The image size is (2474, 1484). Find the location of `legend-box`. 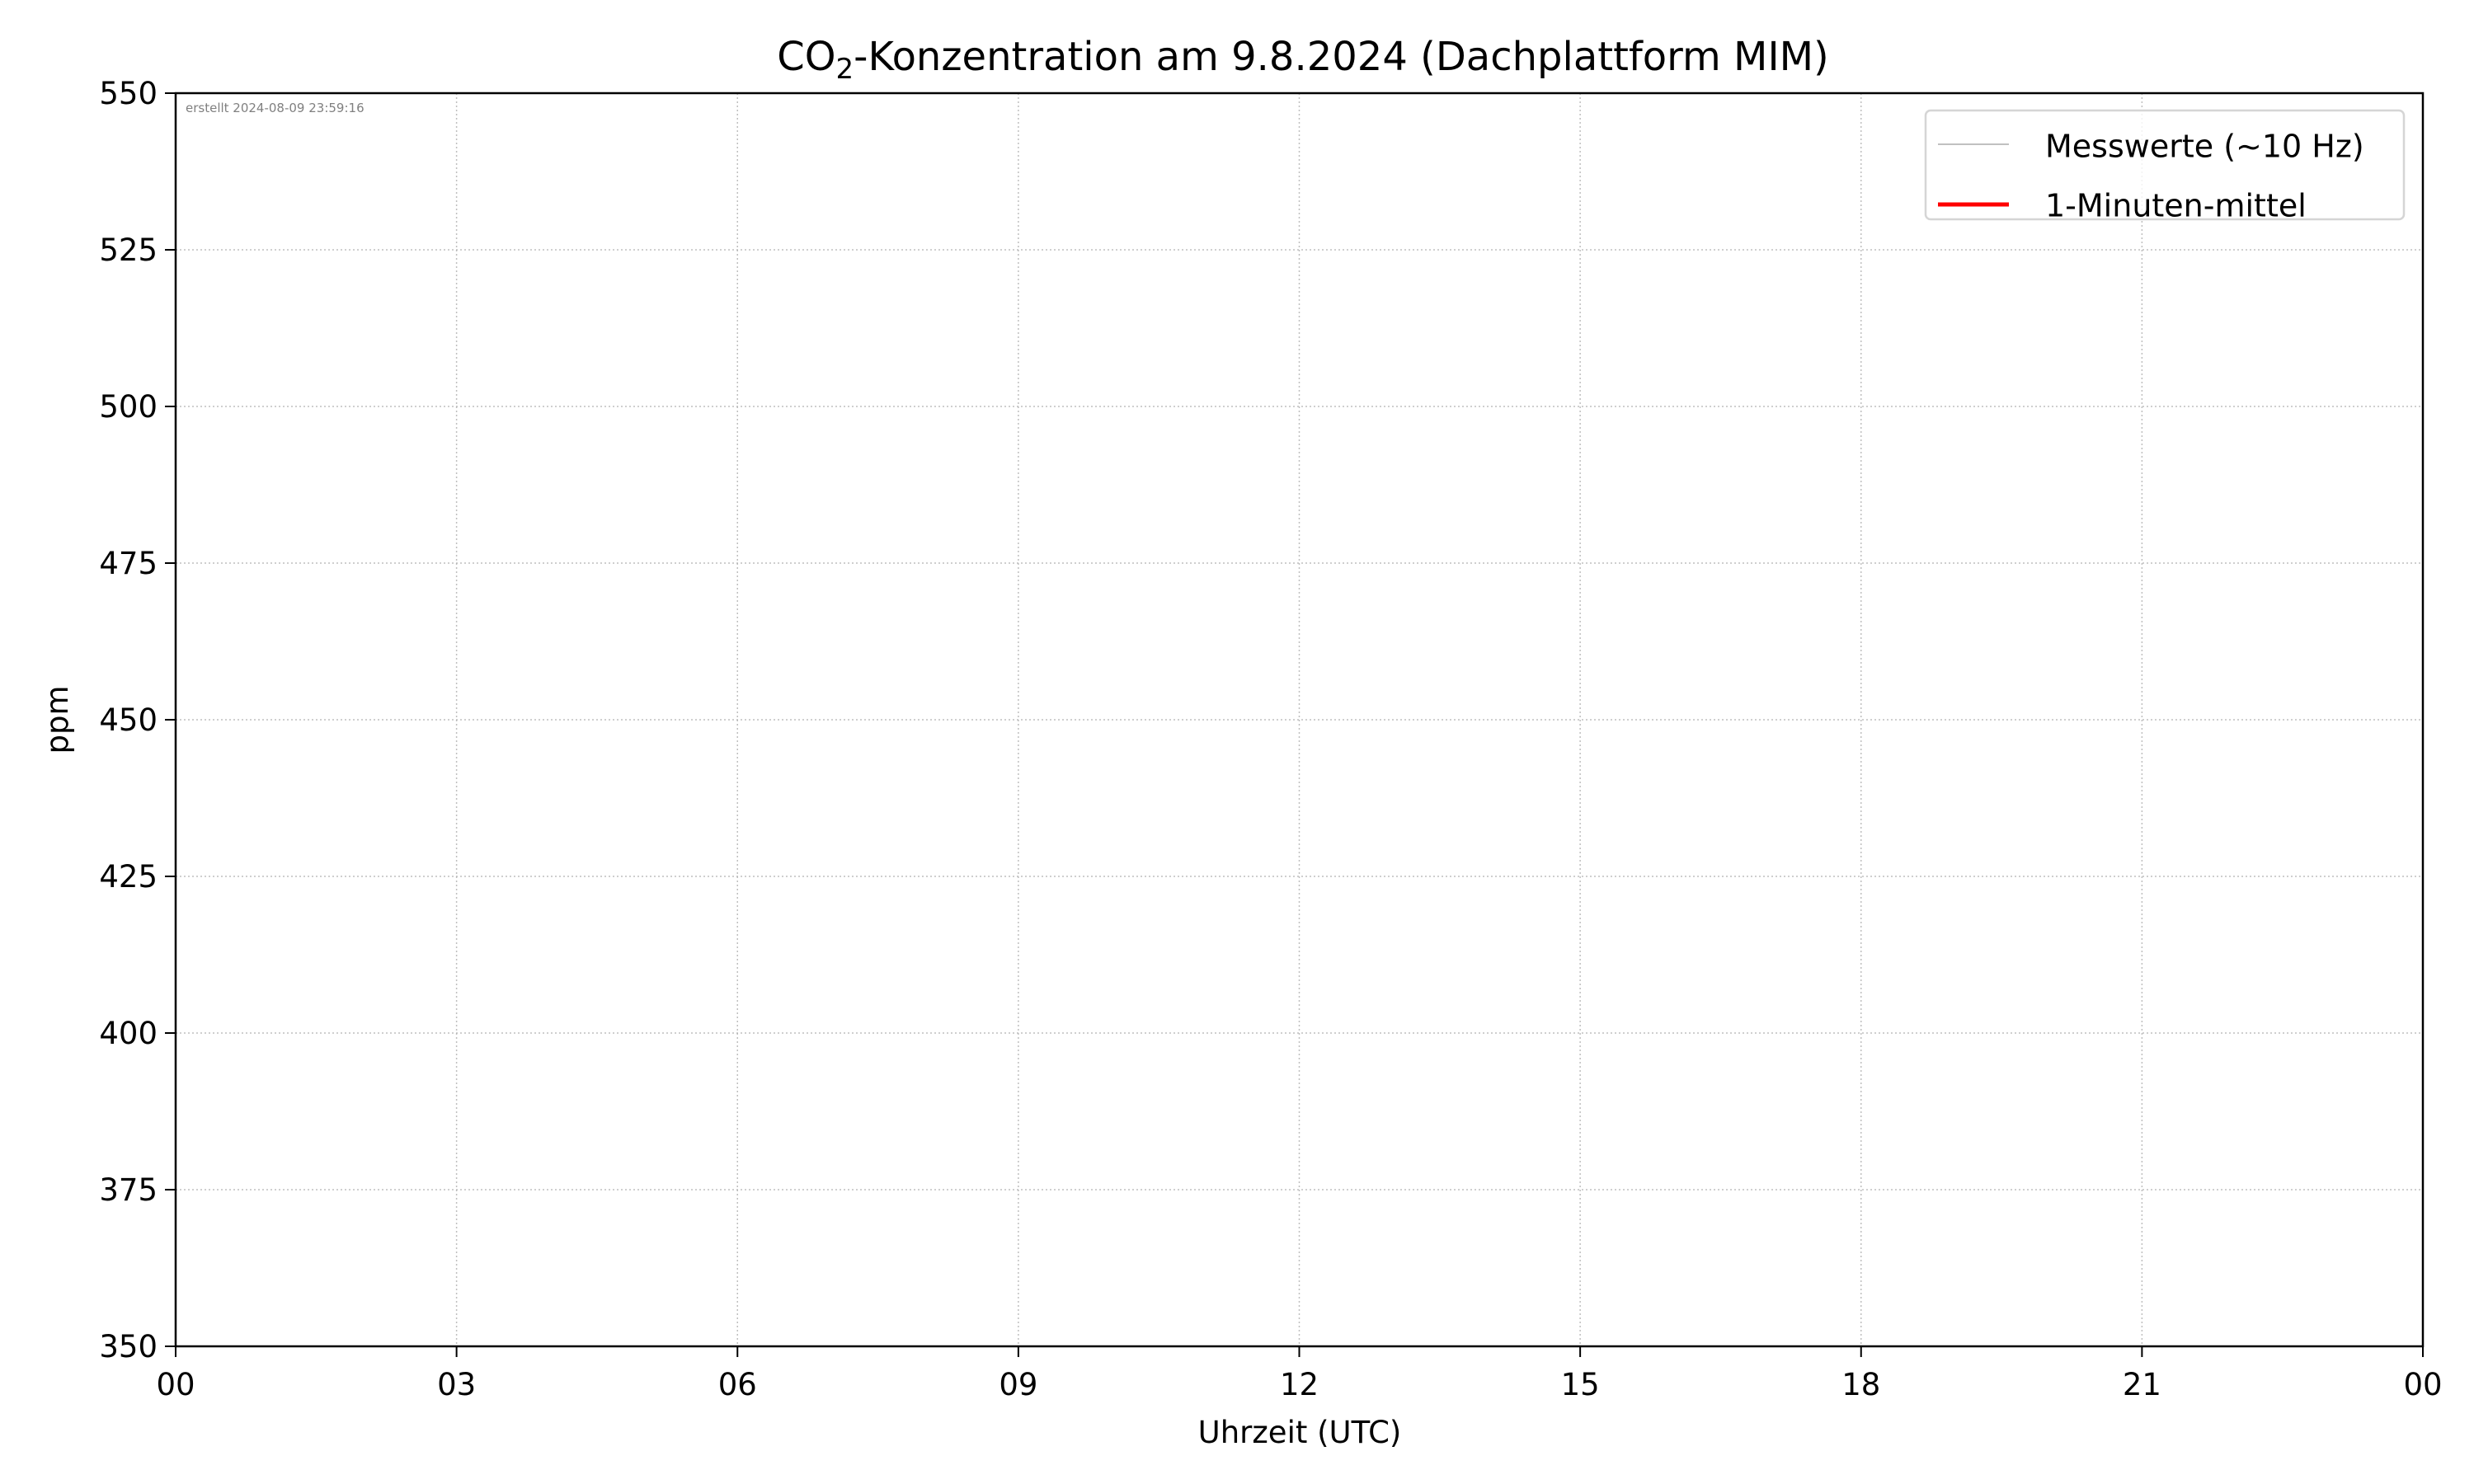

legend-box is located at coordinates (2165, 165).